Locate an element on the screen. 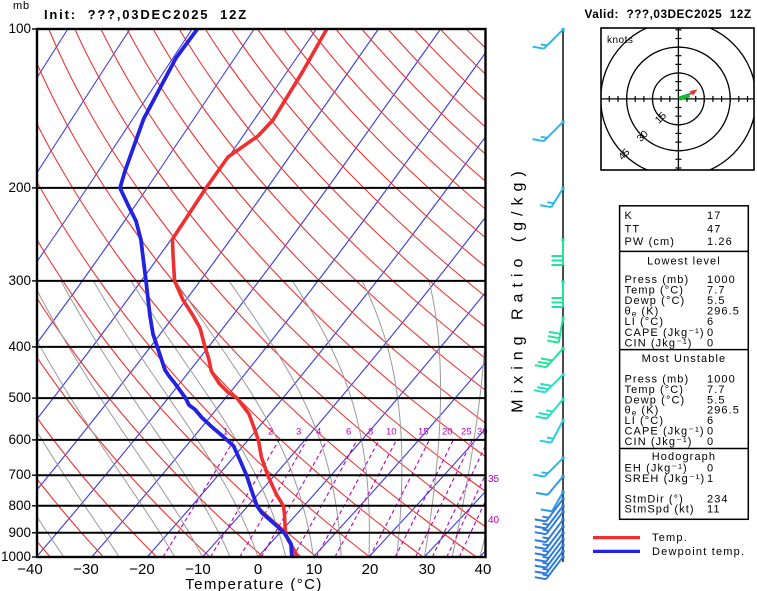 The image size is (757, 591). svg-text: −30 is located at coordinates (85, 569).